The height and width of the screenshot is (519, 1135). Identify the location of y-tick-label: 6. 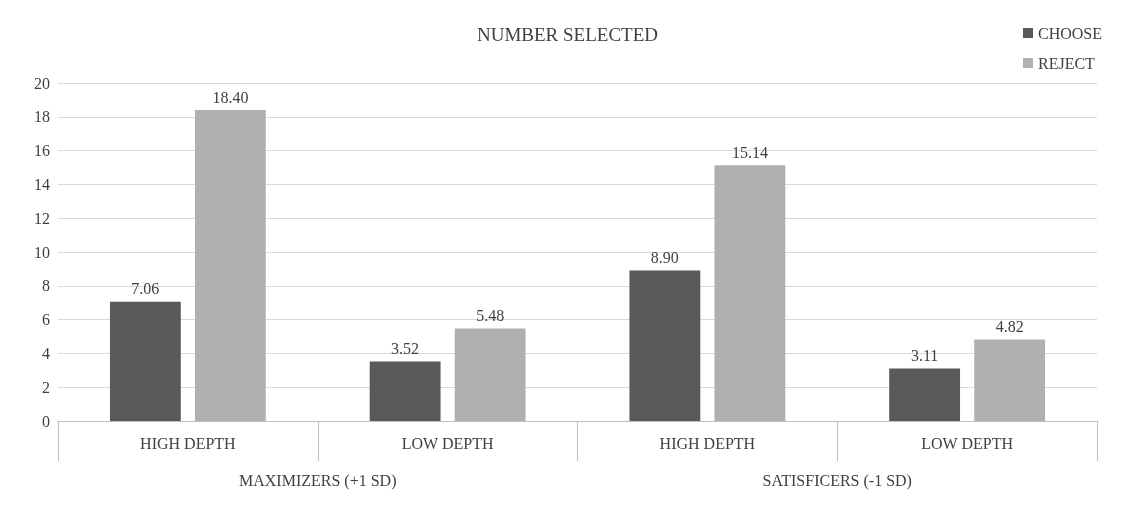
(46, 320).